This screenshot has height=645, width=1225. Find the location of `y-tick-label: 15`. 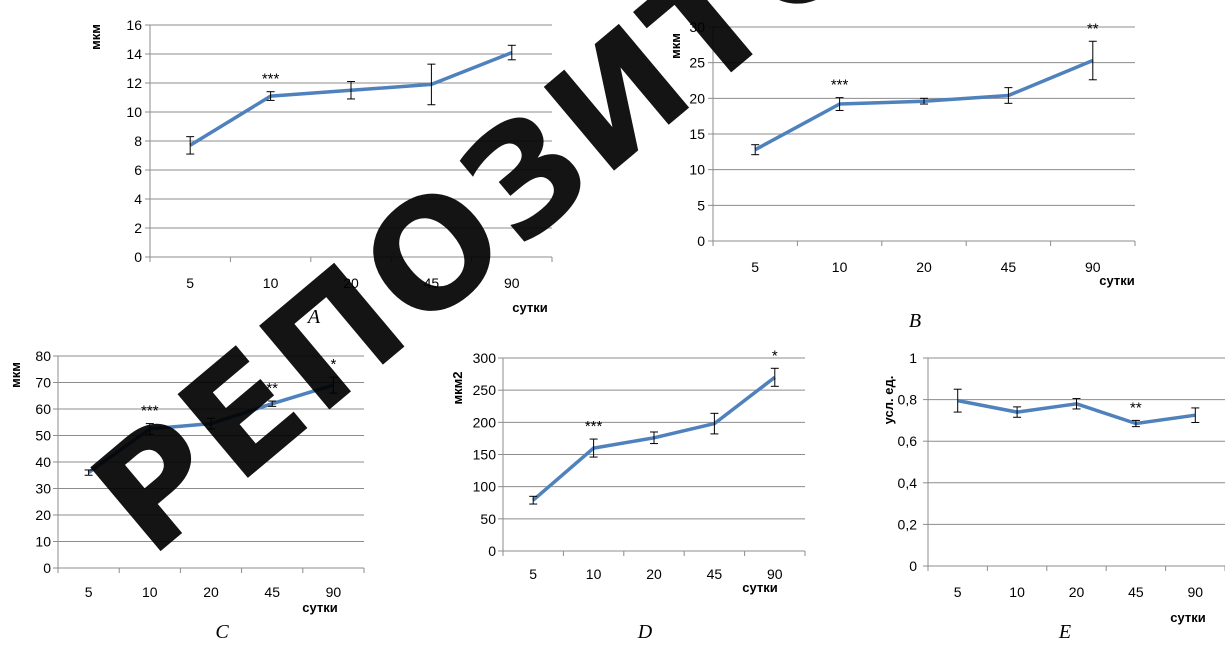

y-tick-label: 15 is located at coordinates (697, 134).